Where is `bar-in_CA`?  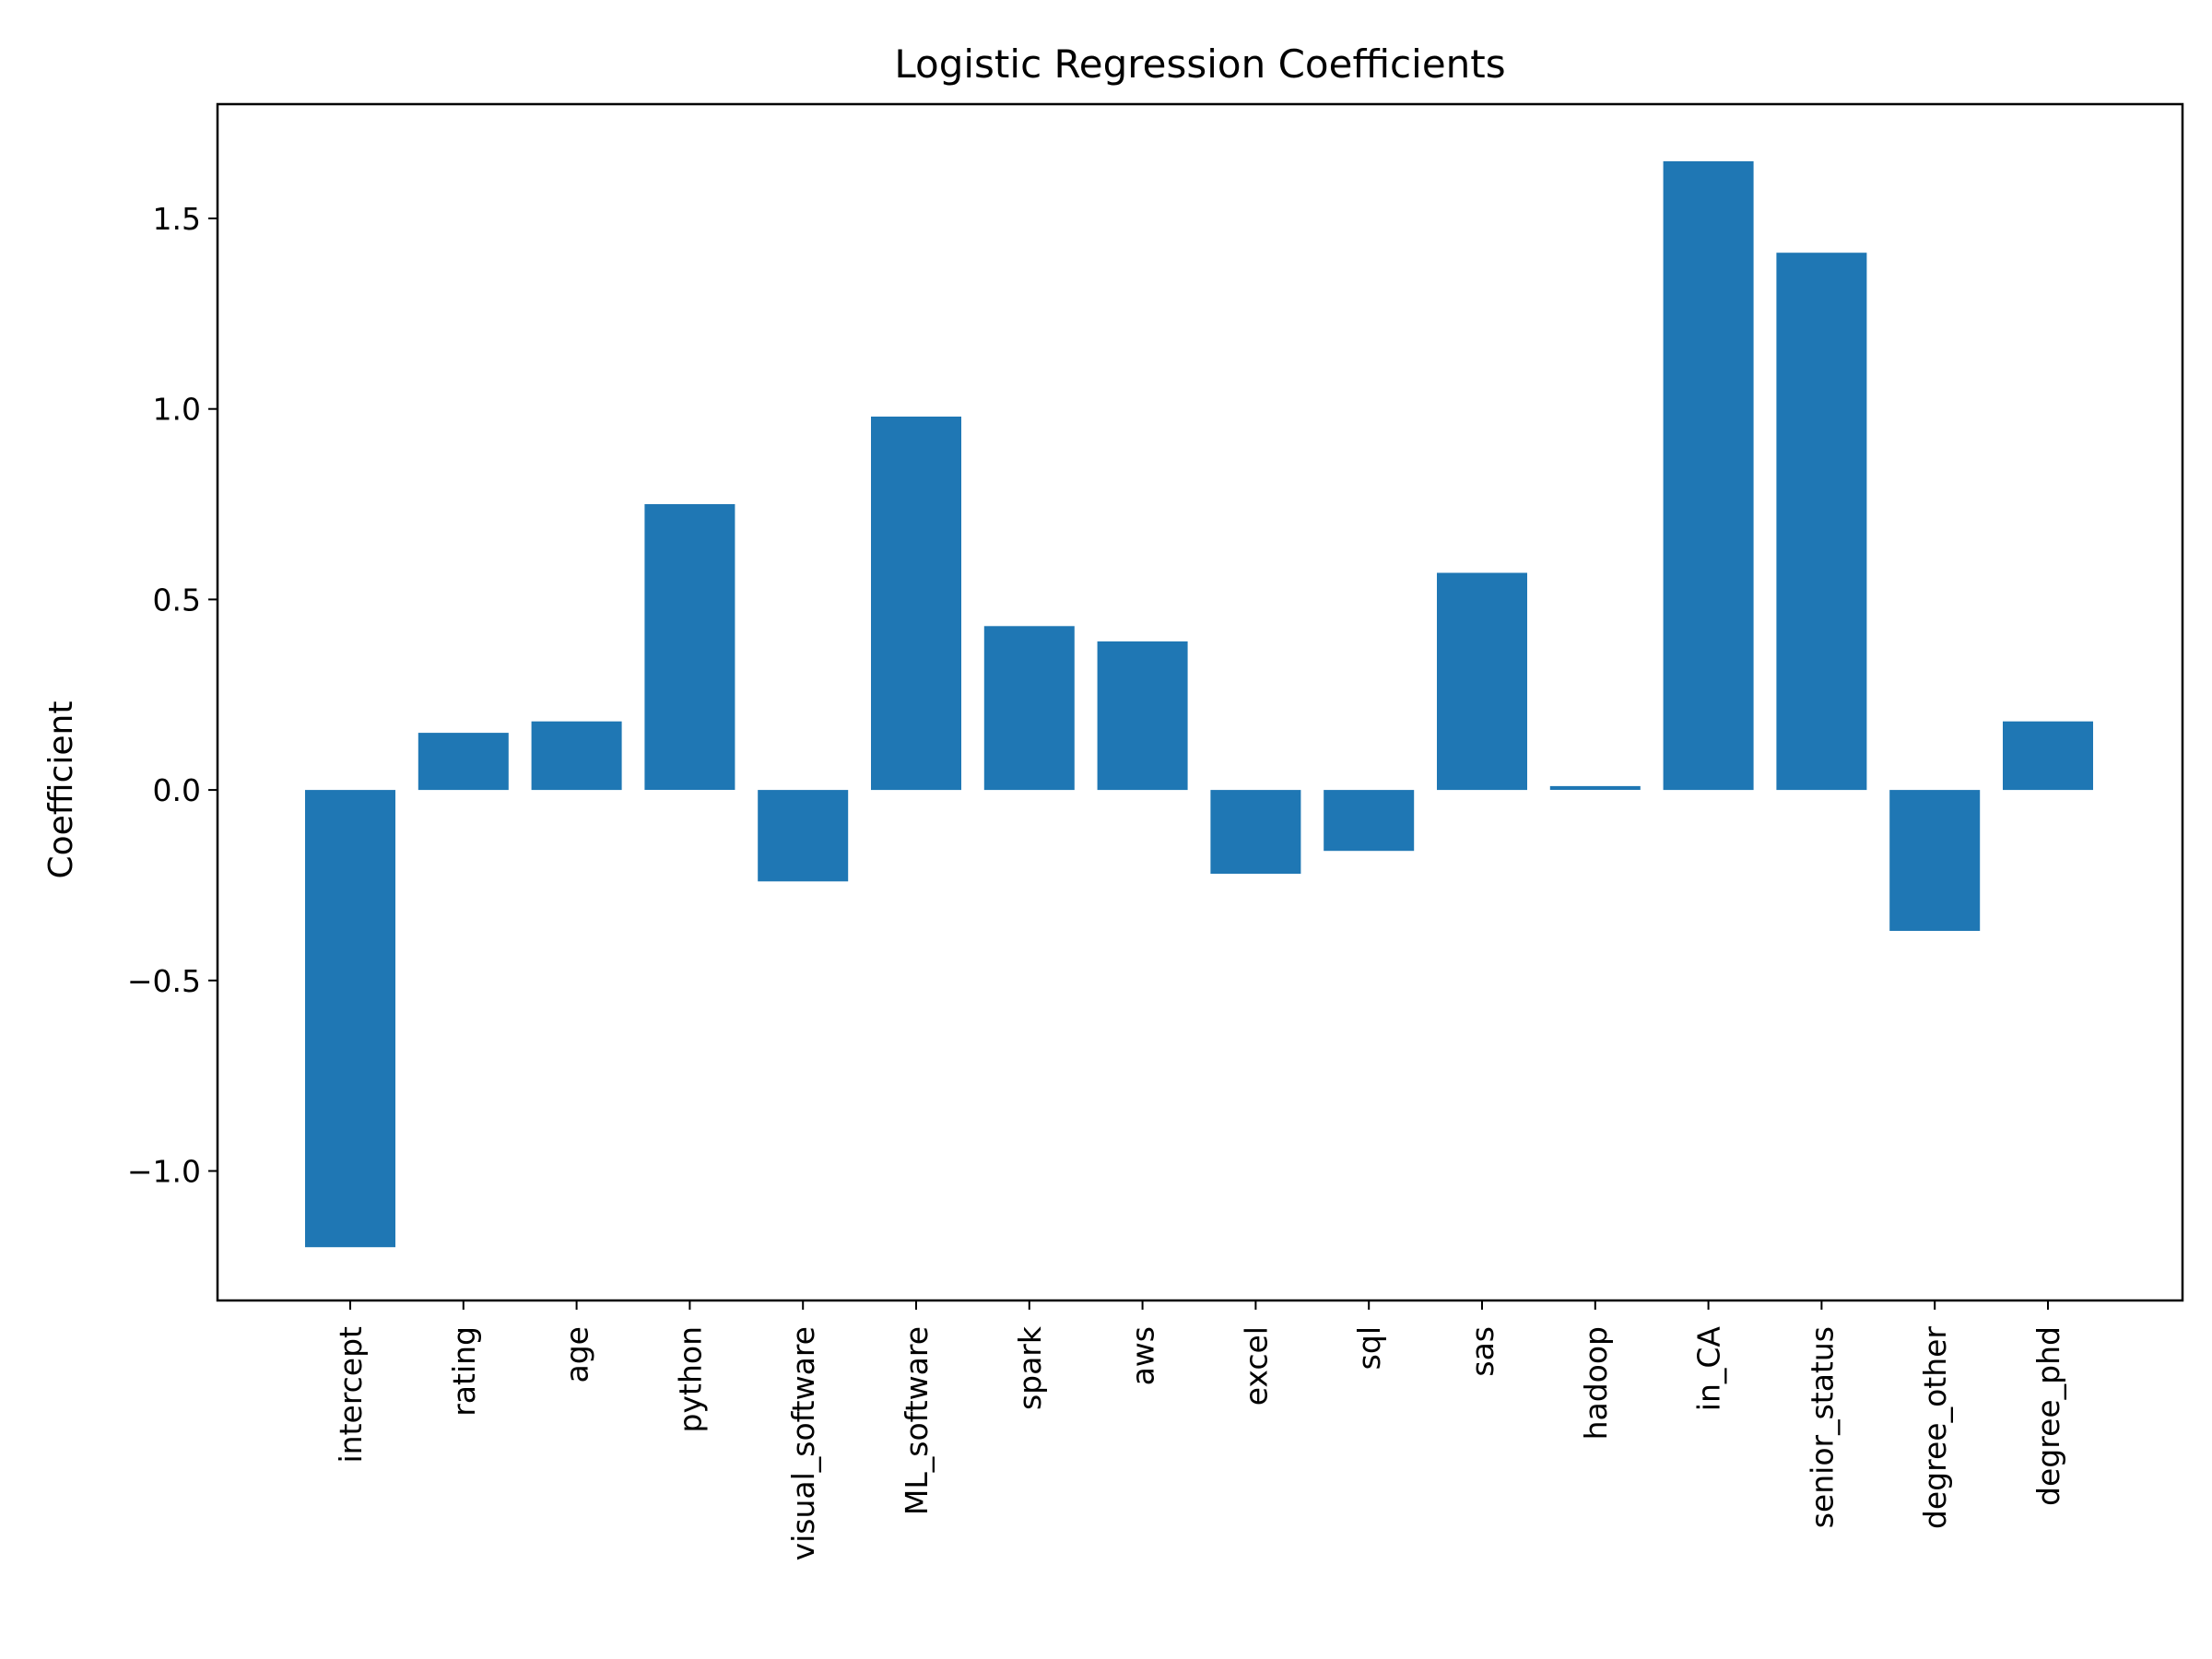 bar-in_CA is located at coordinates (1708, 476).